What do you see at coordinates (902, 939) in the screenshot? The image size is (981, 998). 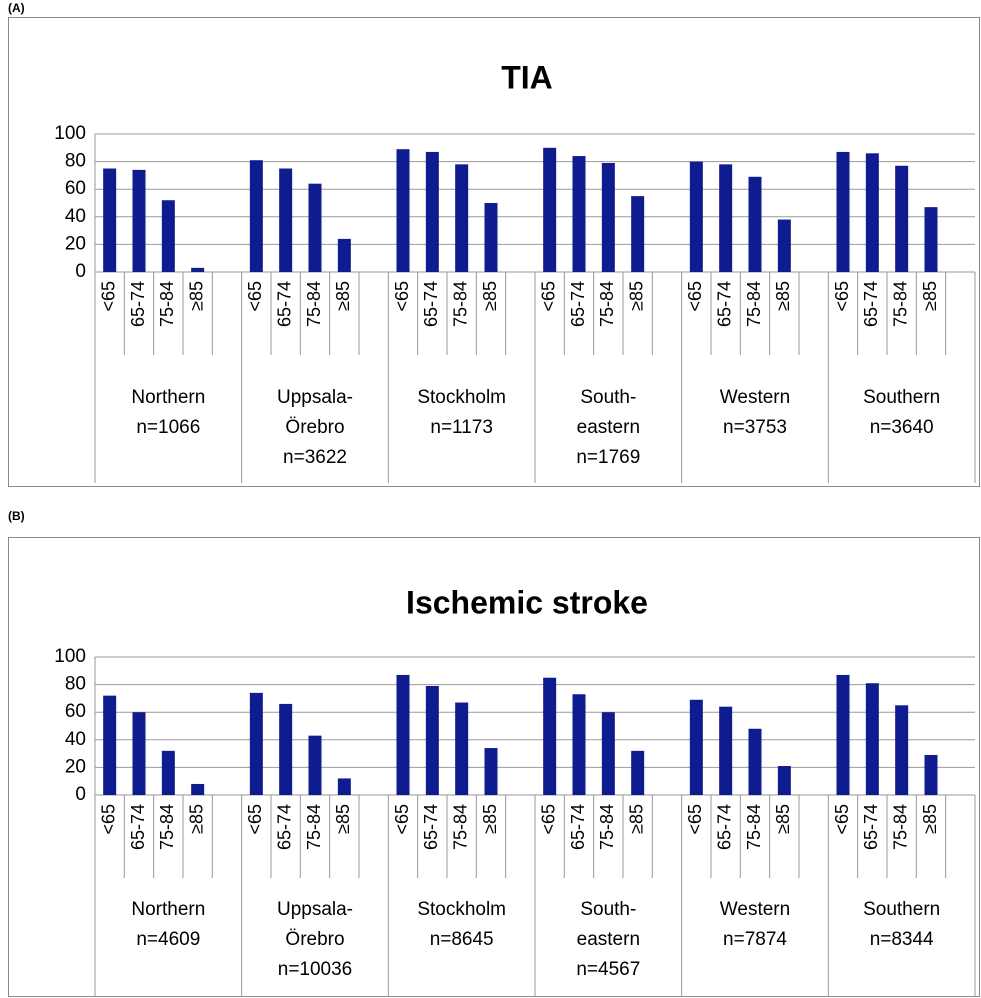 I see `group-label: n=8344` at bounding box center [902, 939].